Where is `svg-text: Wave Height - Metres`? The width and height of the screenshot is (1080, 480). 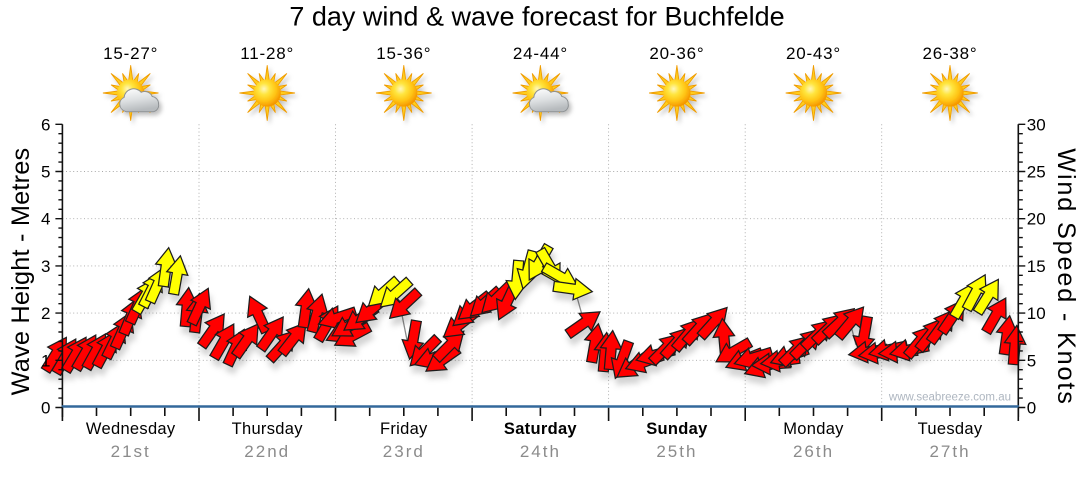 svg-text: Wave Height - Metres is located at coordinates (21, 272).